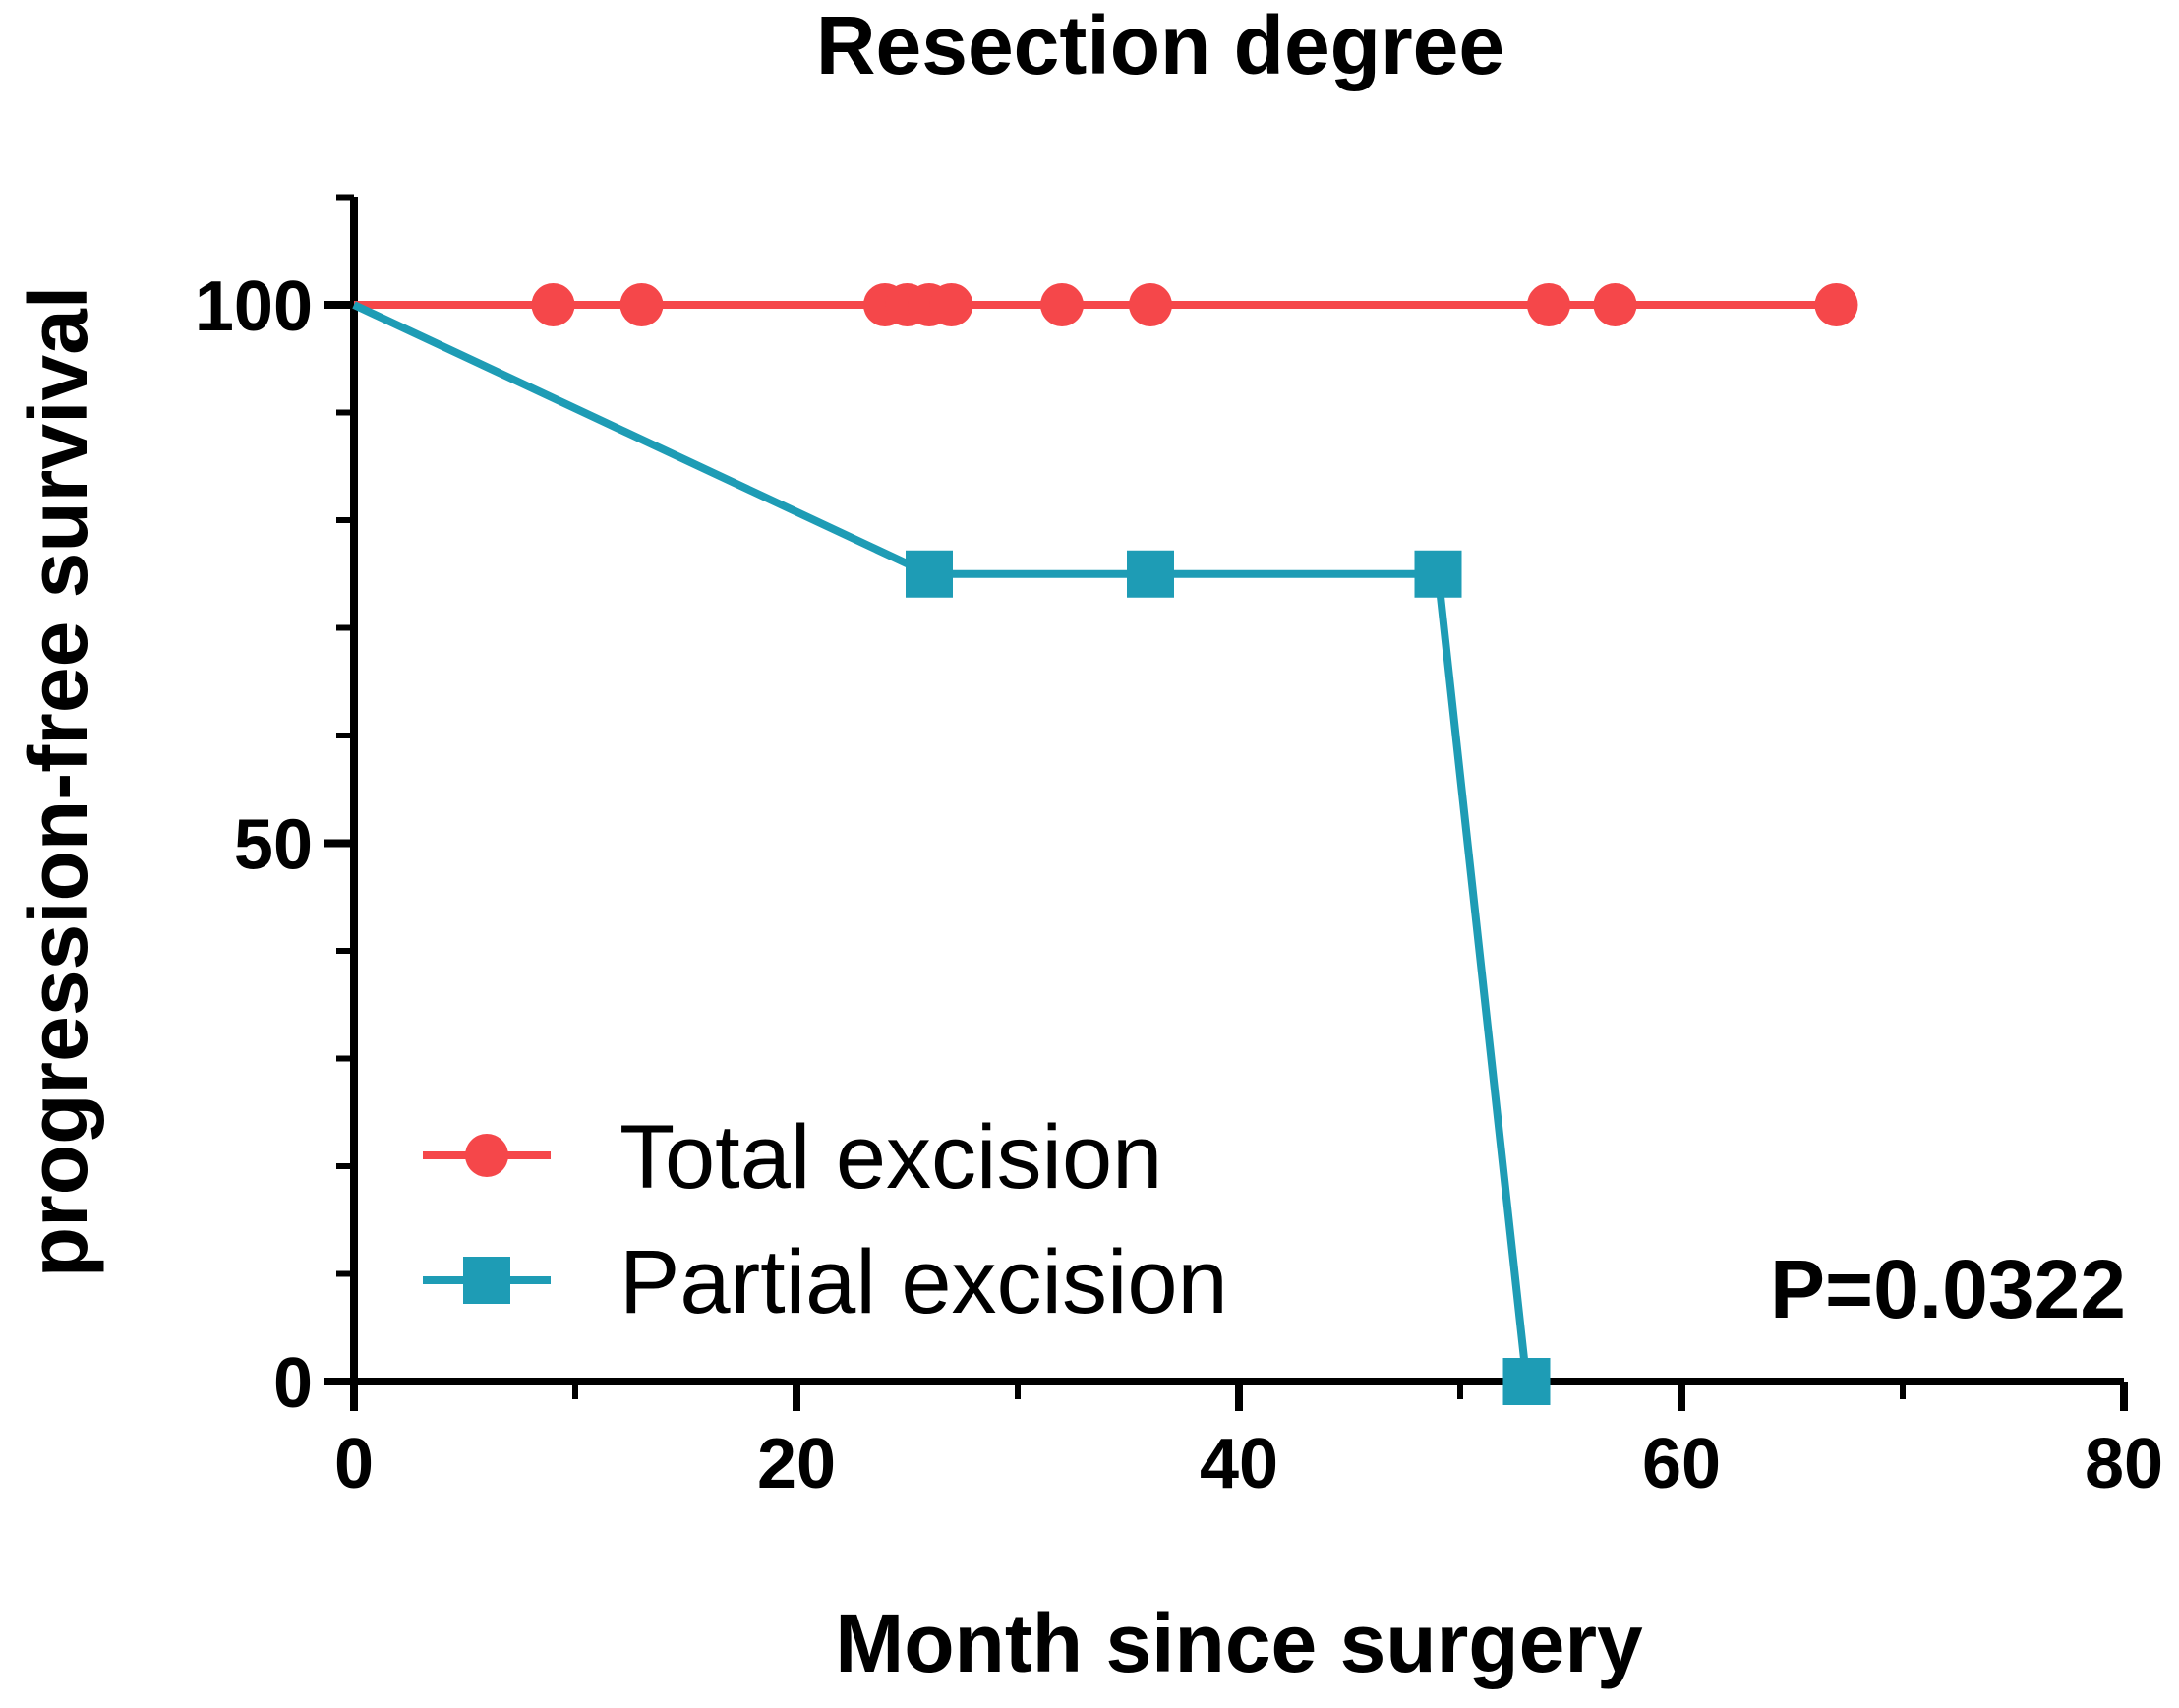 This screenshot has height=1708, width=2179. I want to click on x-axis-label: Month since surgery, so click(1239, 1643).